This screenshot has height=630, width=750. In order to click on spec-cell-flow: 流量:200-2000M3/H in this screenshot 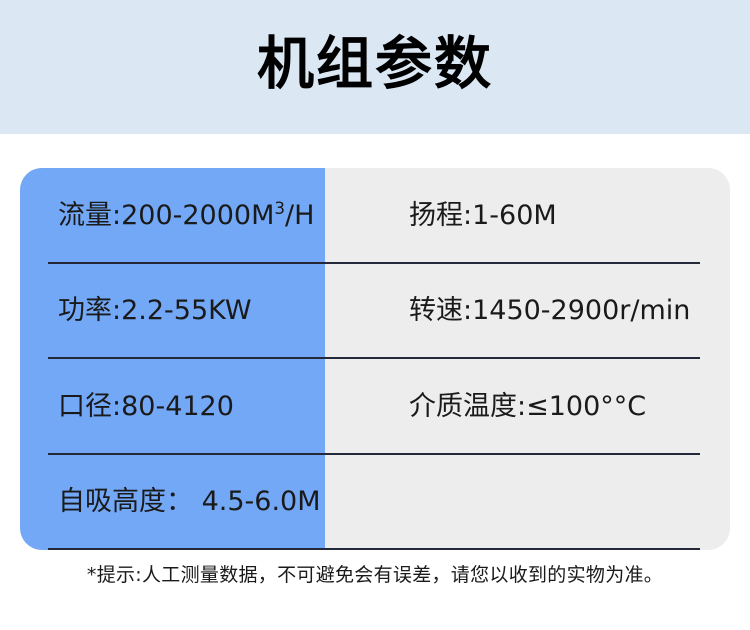, I will do `click(172, 216)`.